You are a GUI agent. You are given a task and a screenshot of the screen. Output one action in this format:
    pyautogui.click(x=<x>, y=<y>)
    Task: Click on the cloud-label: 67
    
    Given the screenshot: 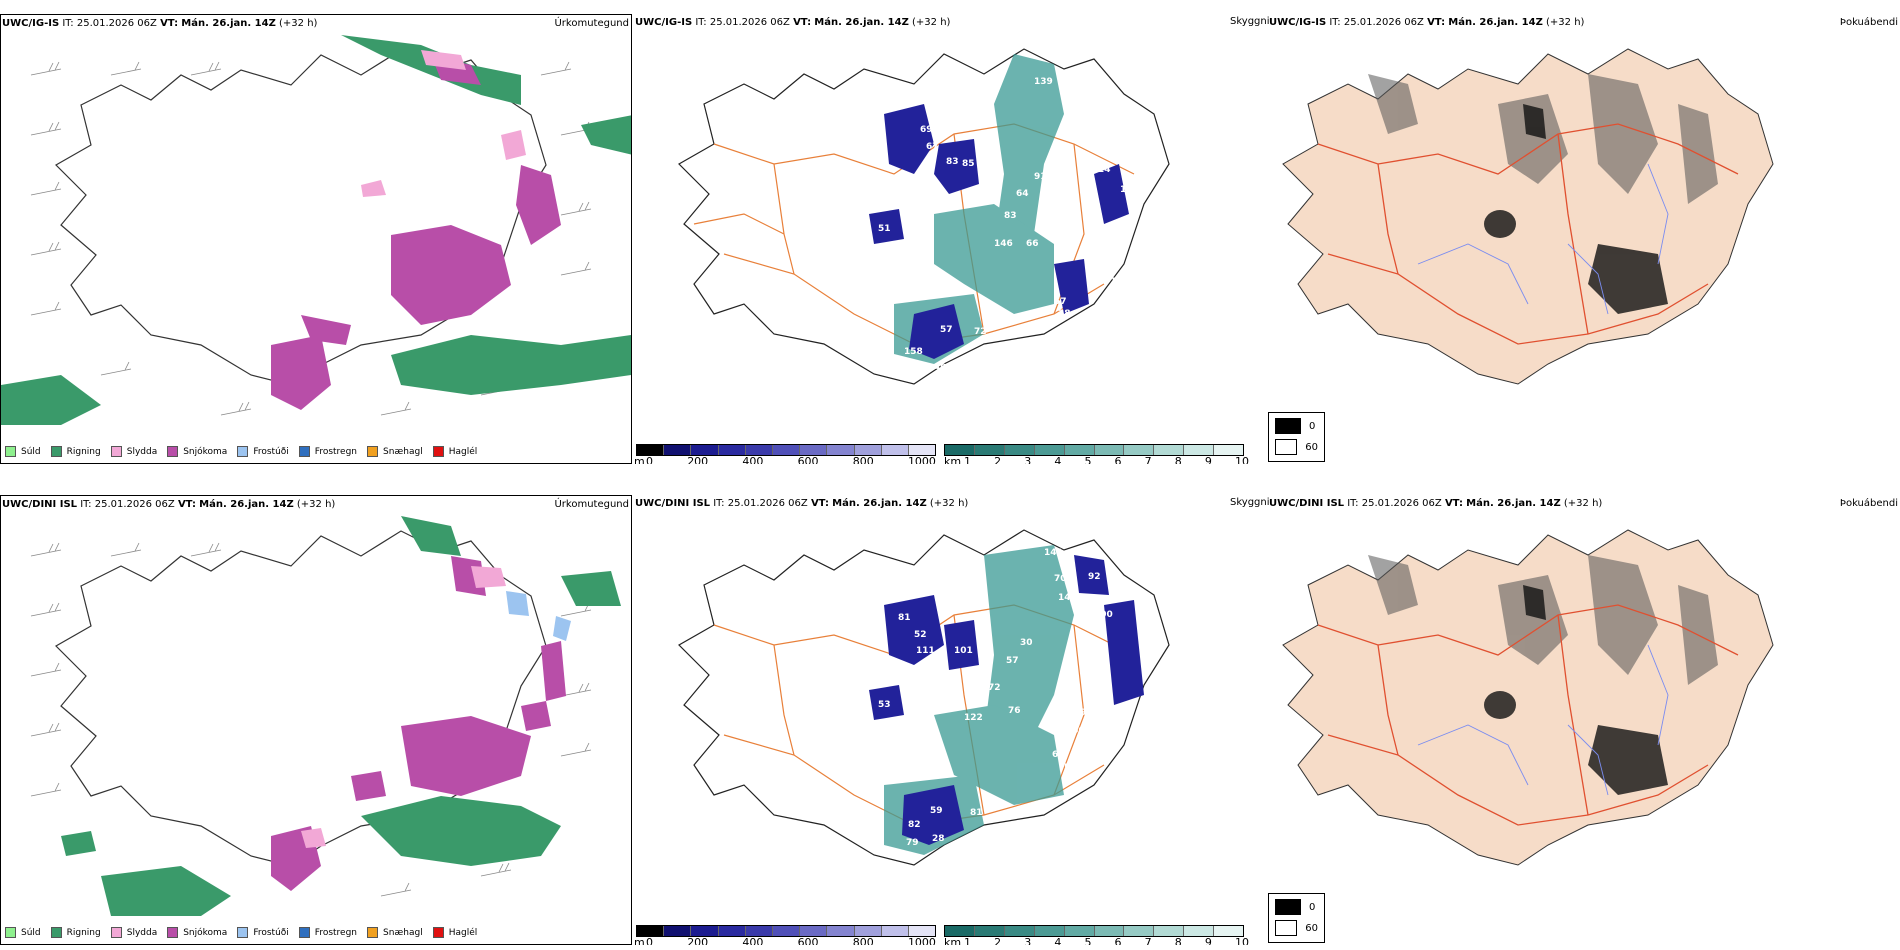 What is the action you would take?
    pyautogui.click(x=932, y=147)
    